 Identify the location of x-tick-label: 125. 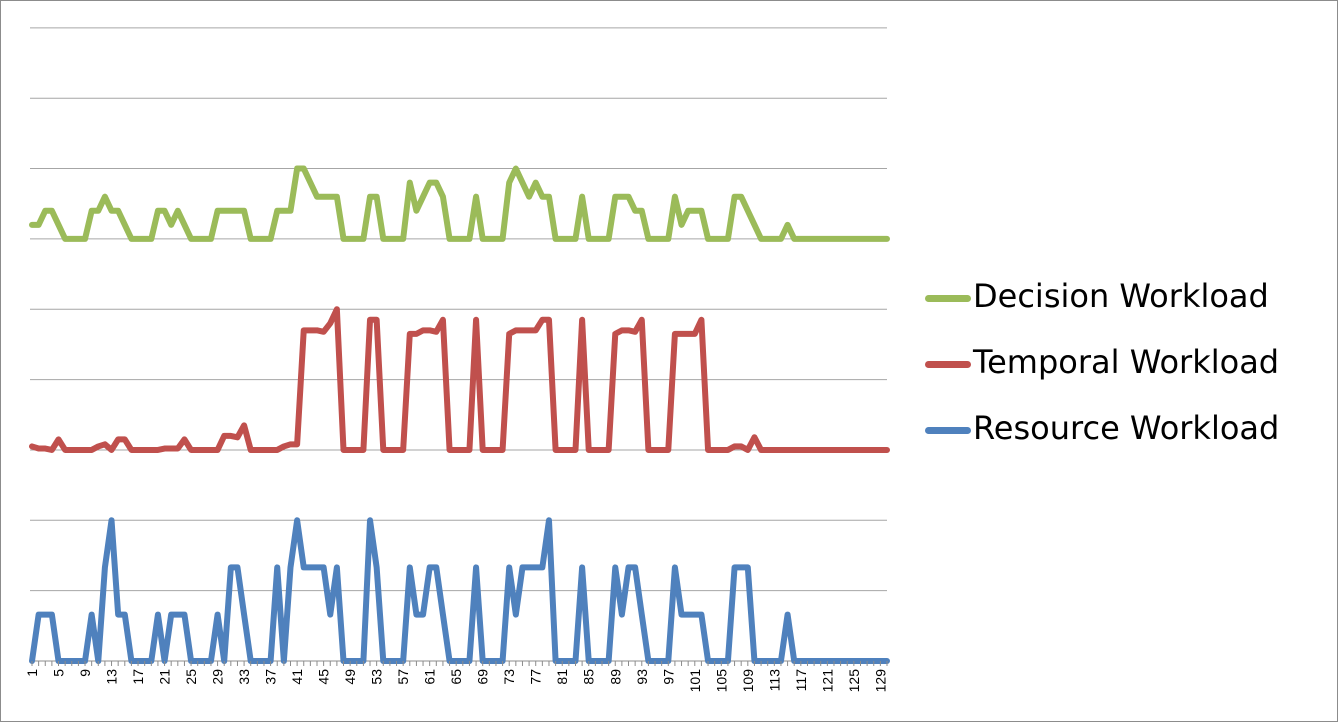
(854, 681).